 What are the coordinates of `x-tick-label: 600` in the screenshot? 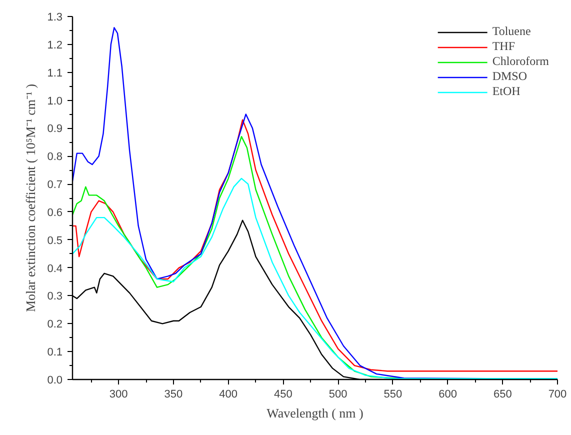 It's located at (447, 394).